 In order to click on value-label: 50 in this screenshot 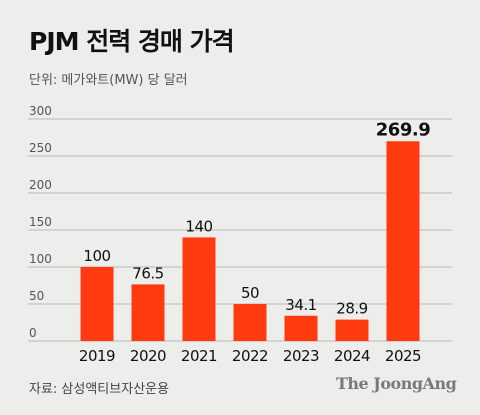, I will do `click(250, 293)`.